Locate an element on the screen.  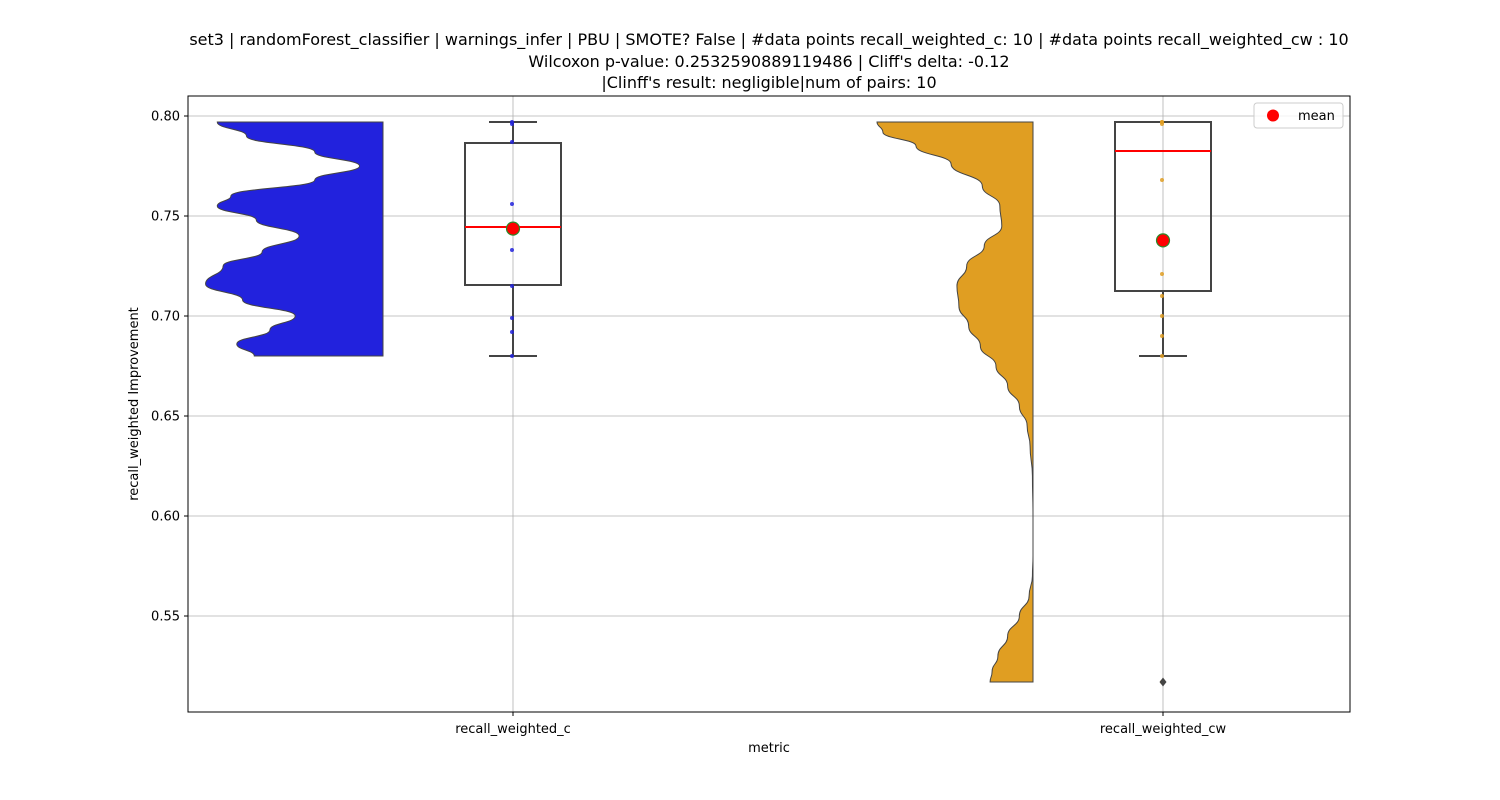
y-tick-label: 0.55 is located at coordinates (165, 617).